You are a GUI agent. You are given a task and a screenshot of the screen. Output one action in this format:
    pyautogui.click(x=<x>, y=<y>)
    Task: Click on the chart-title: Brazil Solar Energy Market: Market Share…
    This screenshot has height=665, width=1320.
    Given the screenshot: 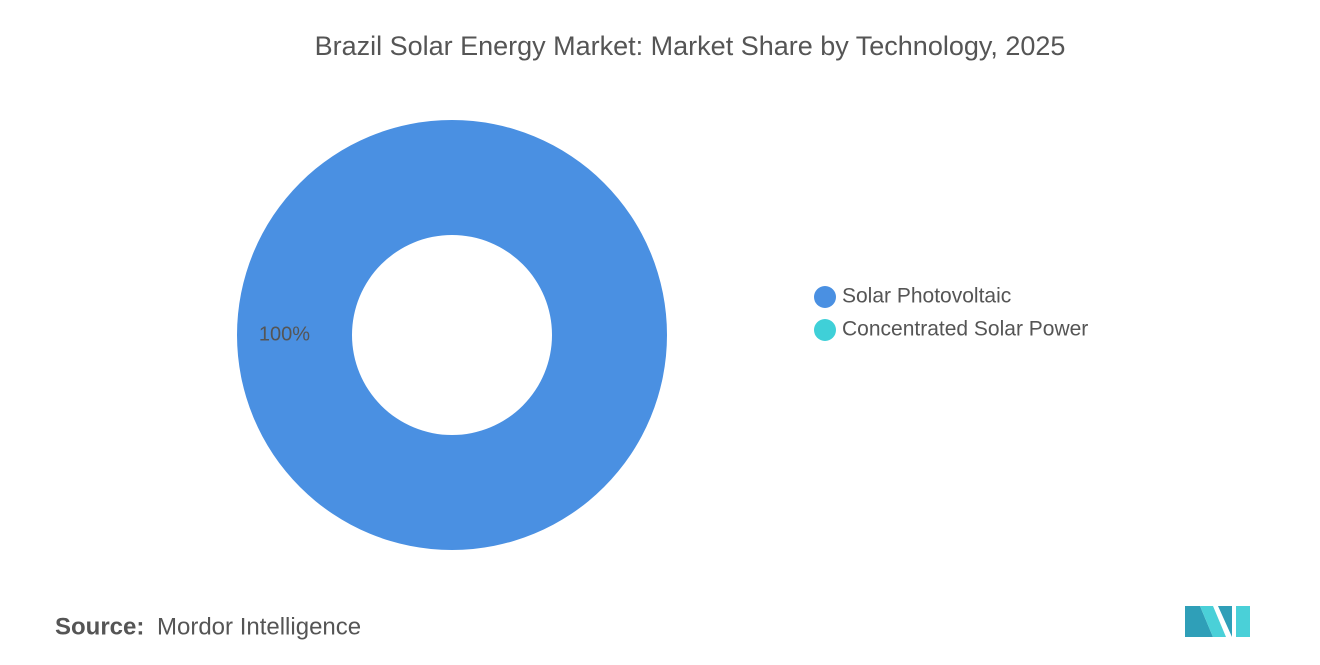 What is the action you would take?
    pyautogui.click(x=690, y=46)
    